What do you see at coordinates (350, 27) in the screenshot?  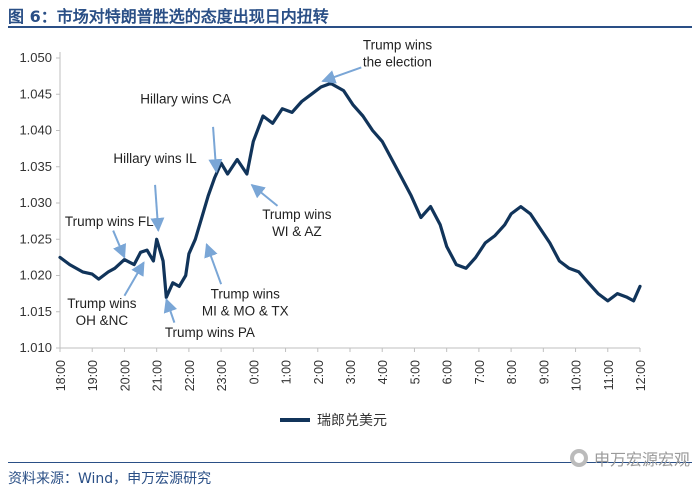 I see `title-rule` at bounding box center [350, 27].